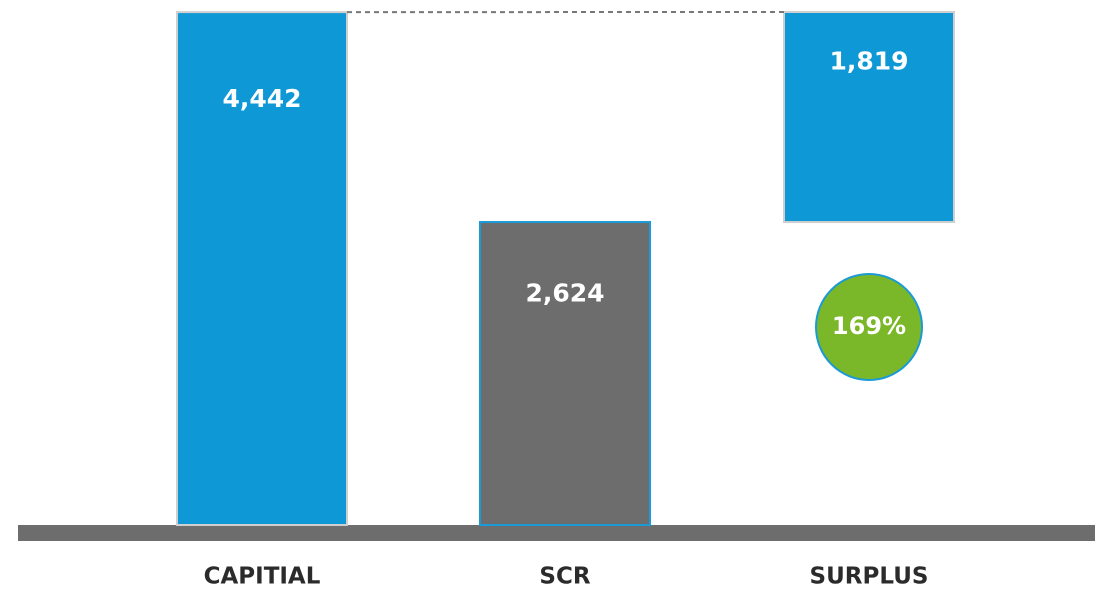 This screenshot has height=590, width=1095. Describe the element at coordinates (261, 98) in the screenshot. I see `value-label: 4,442` at that location.